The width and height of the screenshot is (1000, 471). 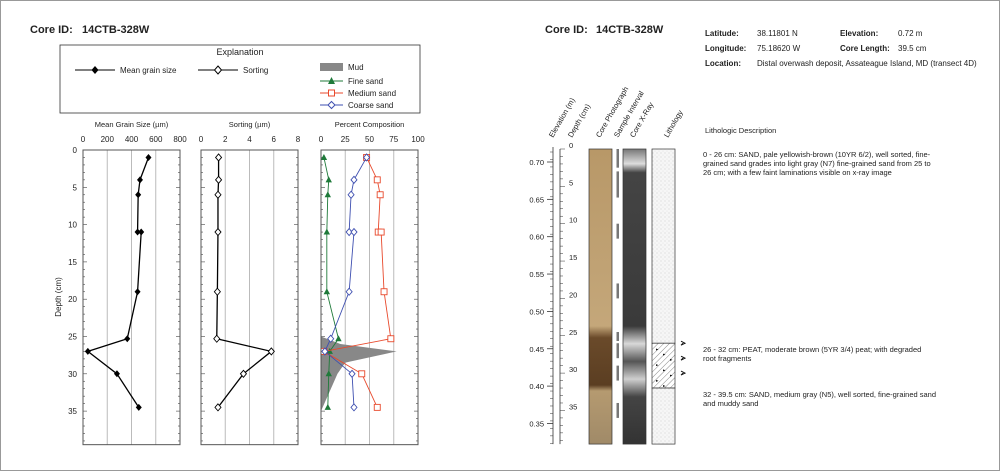 I want to click on x-tick-label: 50, so click(x=369, y=139).